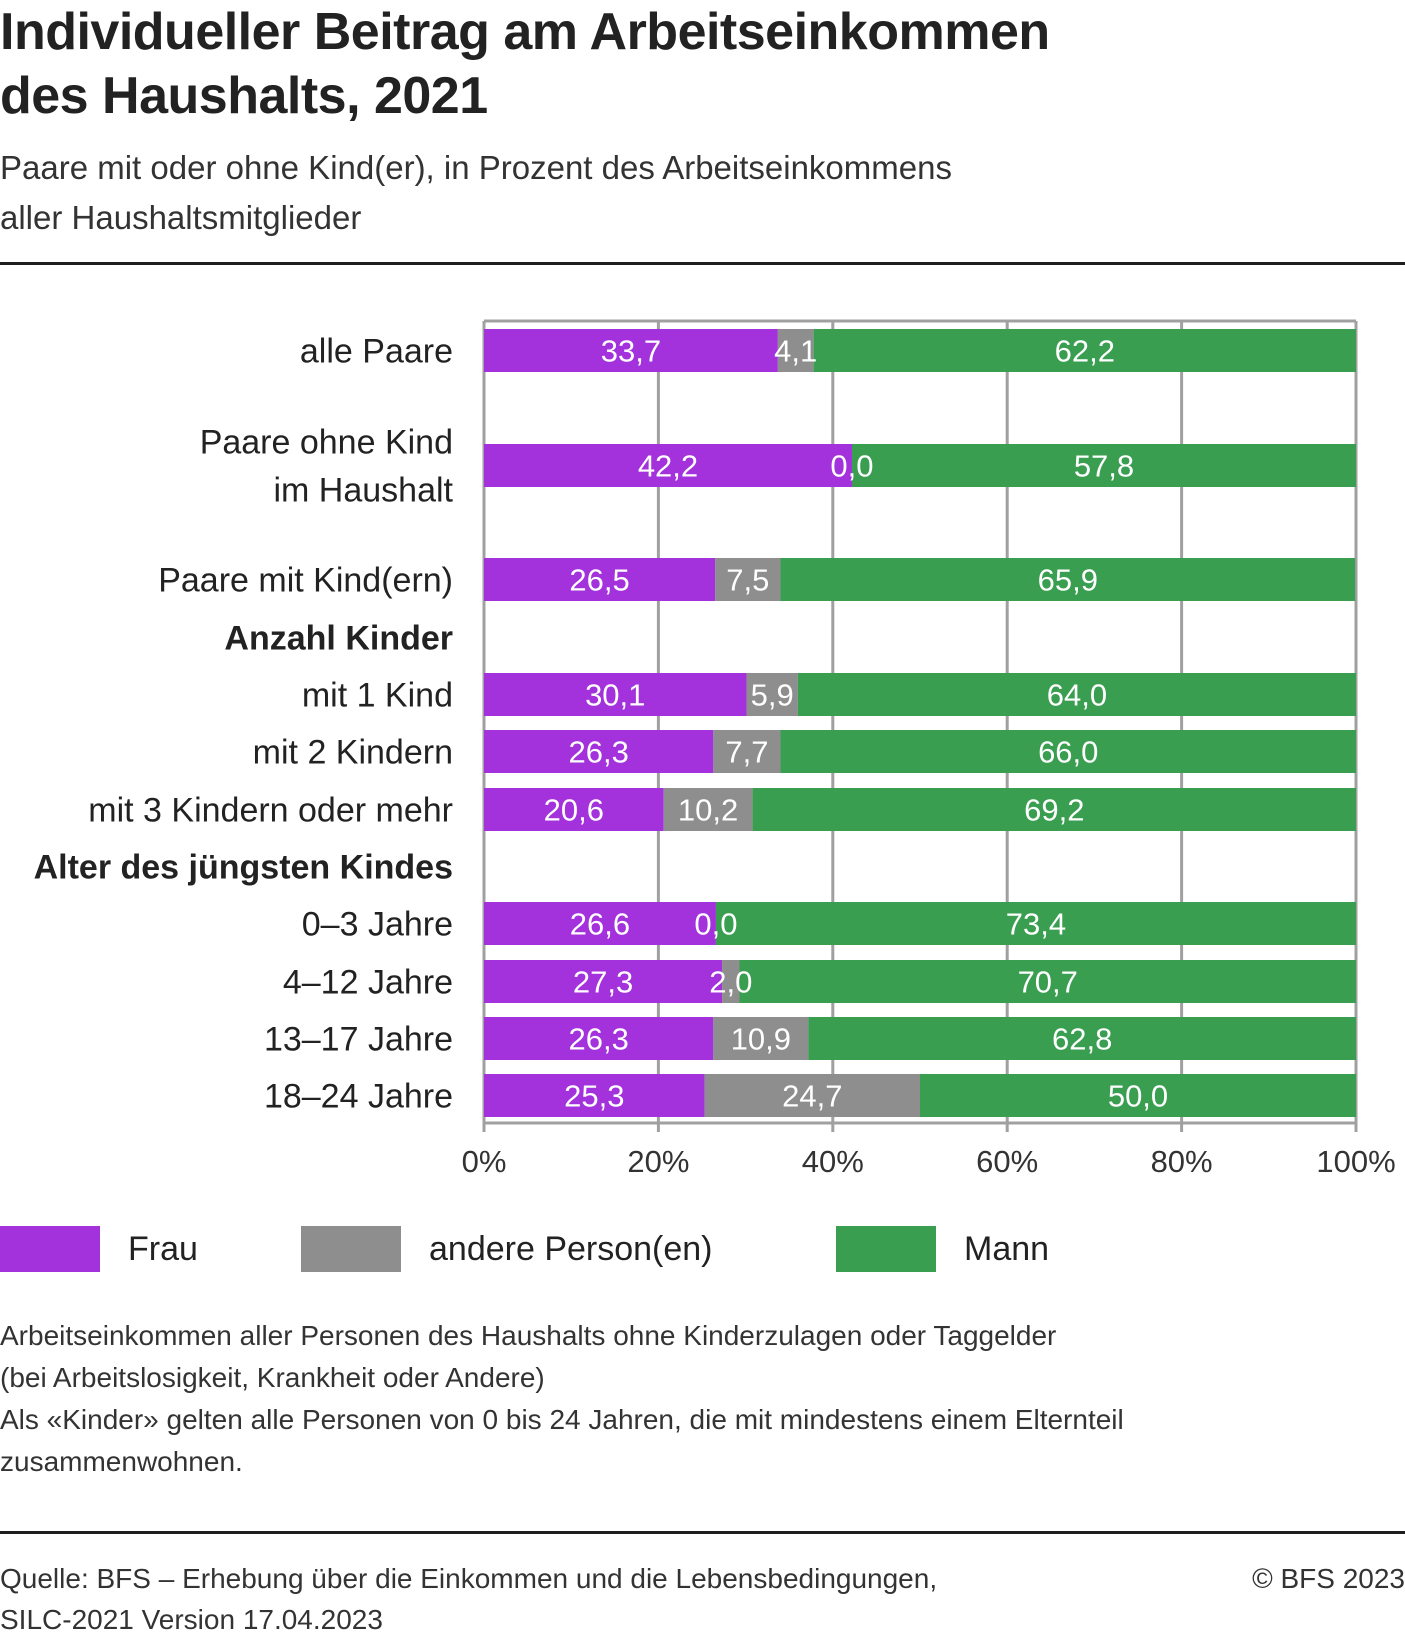 Image resolution: width=1405 pixels, height=1640 pixels. What do you see at coordinates (326, 443) in the screenshot?
I see `category-label: Paare ohne Kind` at bounding box center [326, 443].